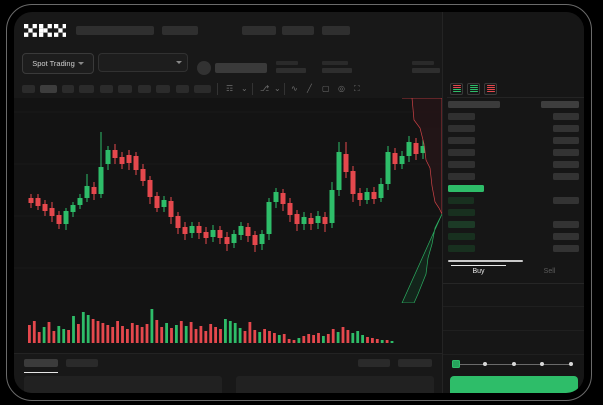  What do you see at coordinates (143, 62) in the screenshot?
I see `trading-pair-select` at bounding box center [143, 62].